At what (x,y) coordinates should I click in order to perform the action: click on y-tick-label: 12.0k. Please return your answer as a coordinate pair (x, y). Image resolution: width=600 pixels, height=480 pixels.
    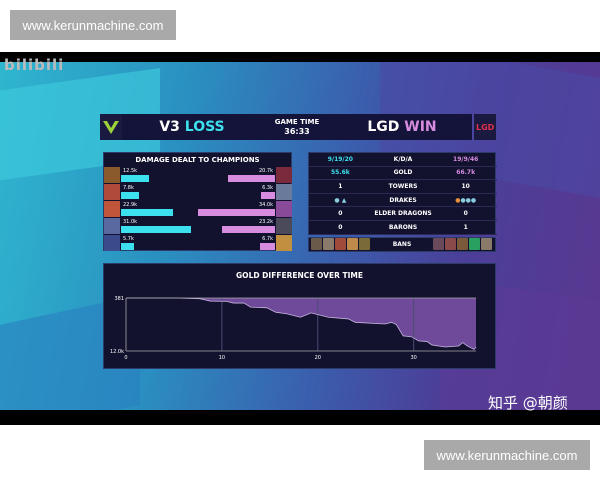
    Looking at the image, I should click on (117, 352).